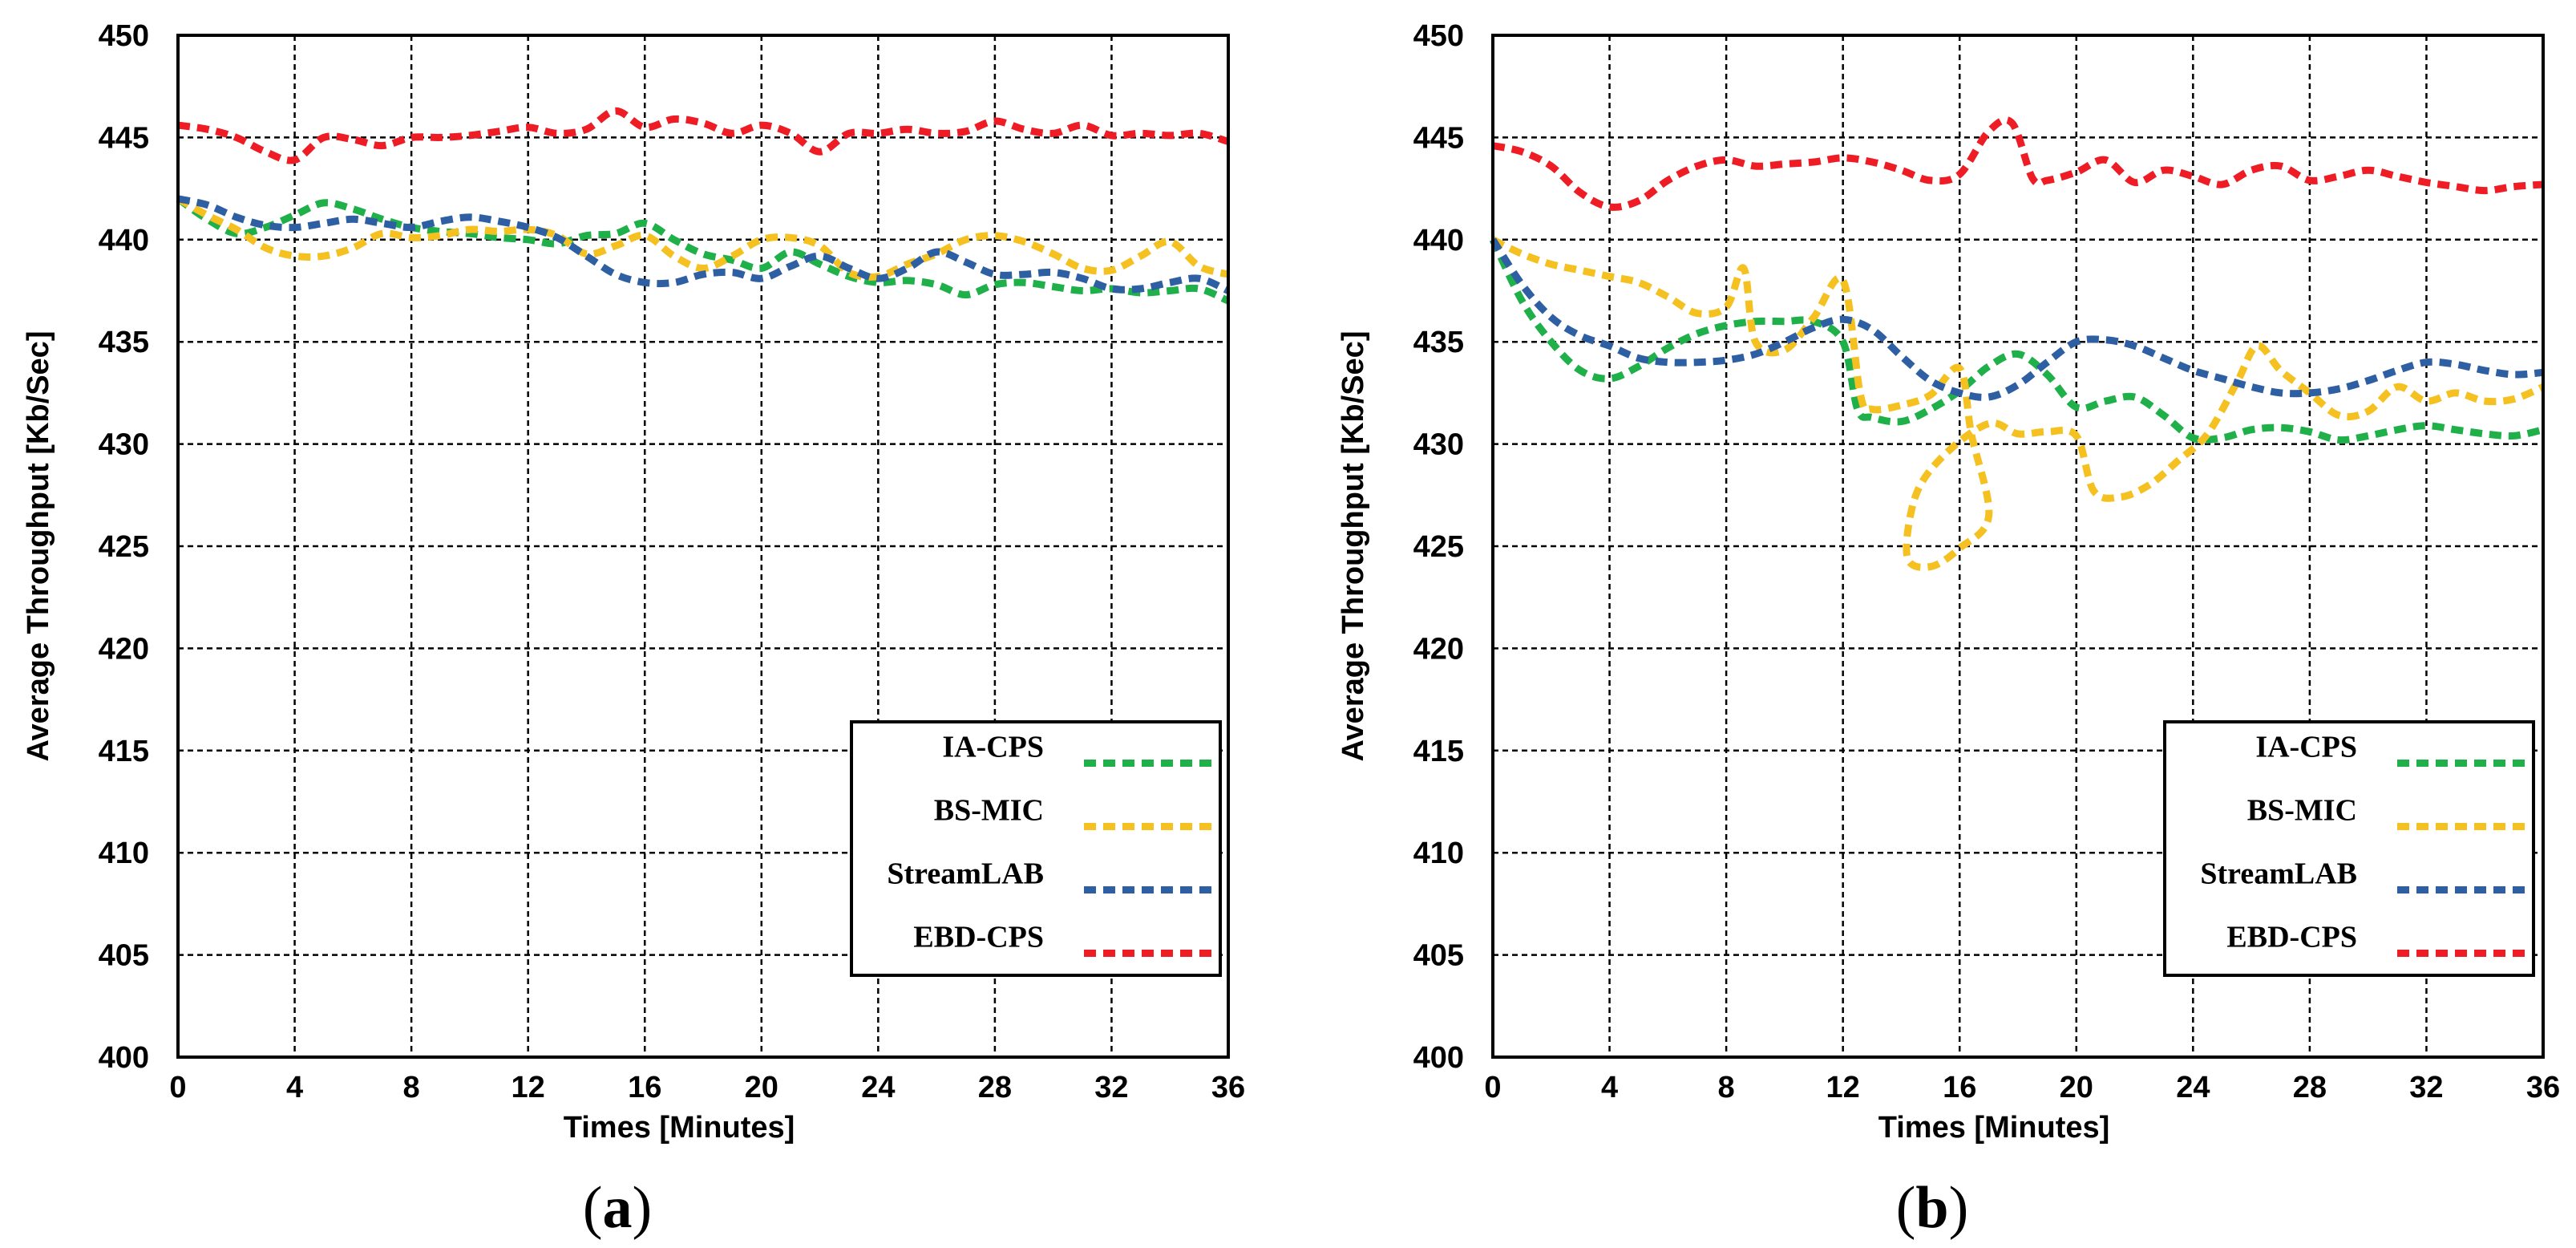 This screenshot has width=2576, height=1248. What do you see at coordinates (1932, 1208) in the screenshot?
I see `panel-label: (b)` at bounding box center [1932, 1208].